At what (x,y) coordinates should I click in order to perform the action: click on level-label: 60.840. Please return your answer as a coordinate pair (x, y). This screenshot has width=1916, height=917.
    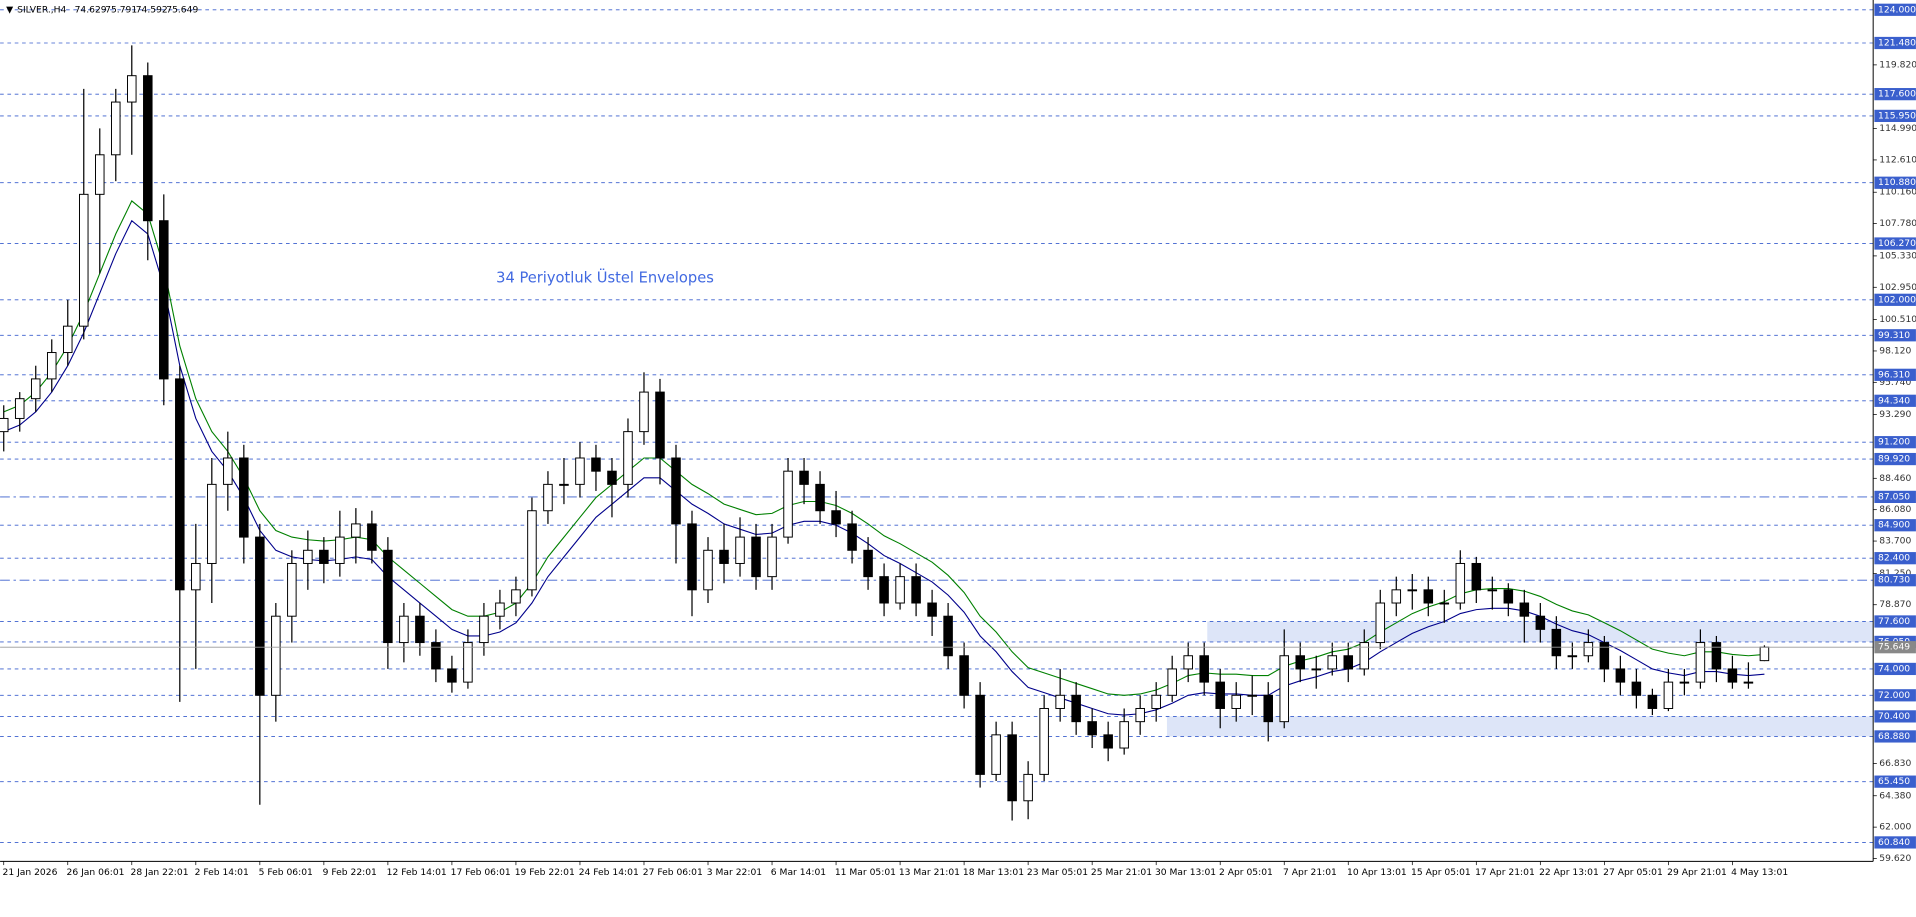
    Looking at the image, I should click on (1894, 842).